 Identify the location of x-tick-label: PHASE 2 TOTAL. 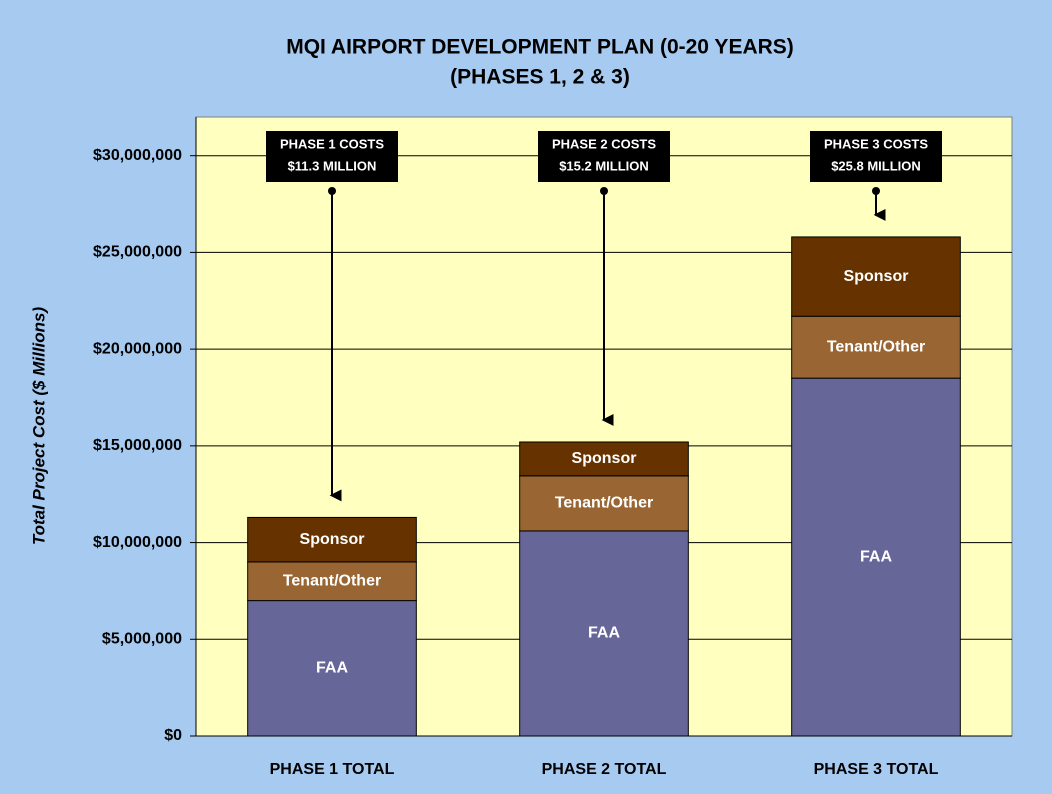
(604, 769).